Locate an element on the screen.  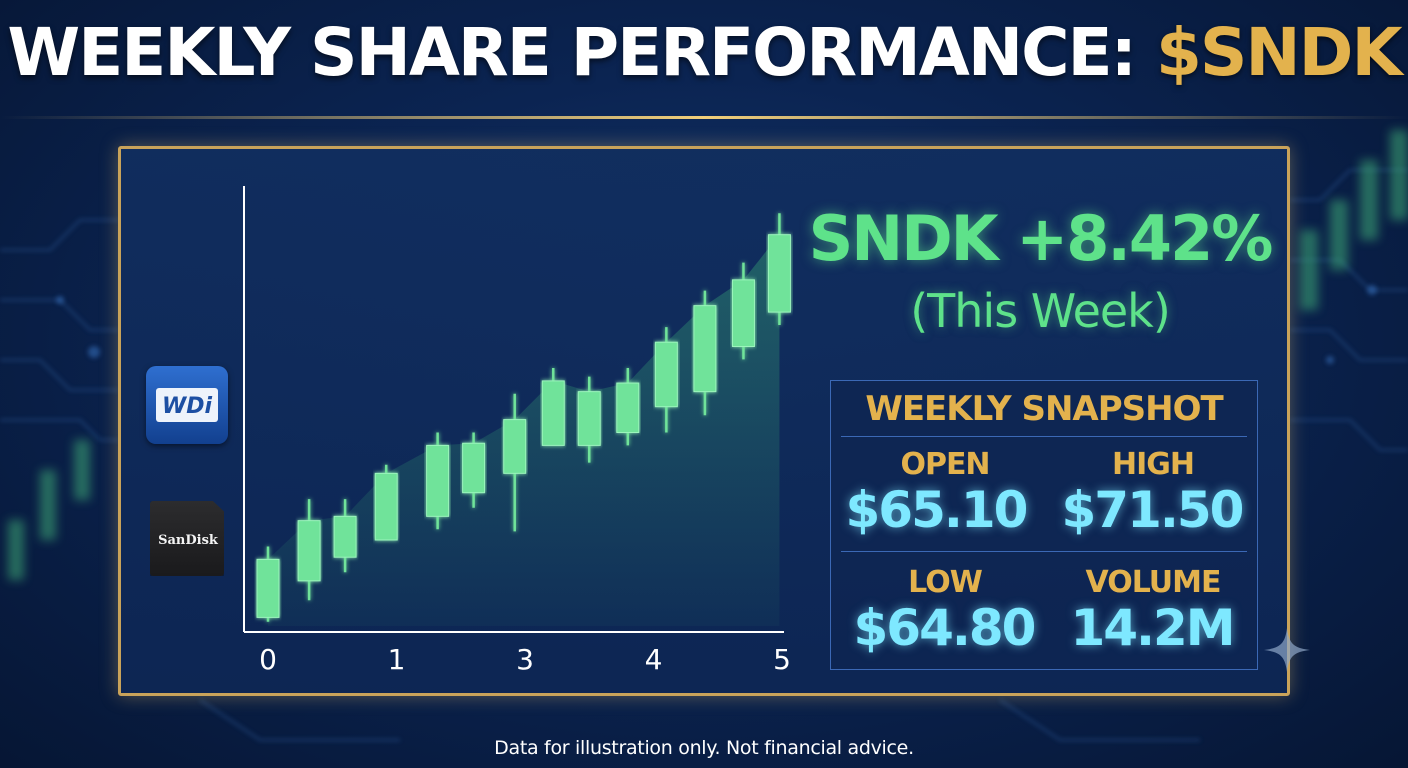
sandisk-logo-text: SanDisk is located at coordinates (188, 540).